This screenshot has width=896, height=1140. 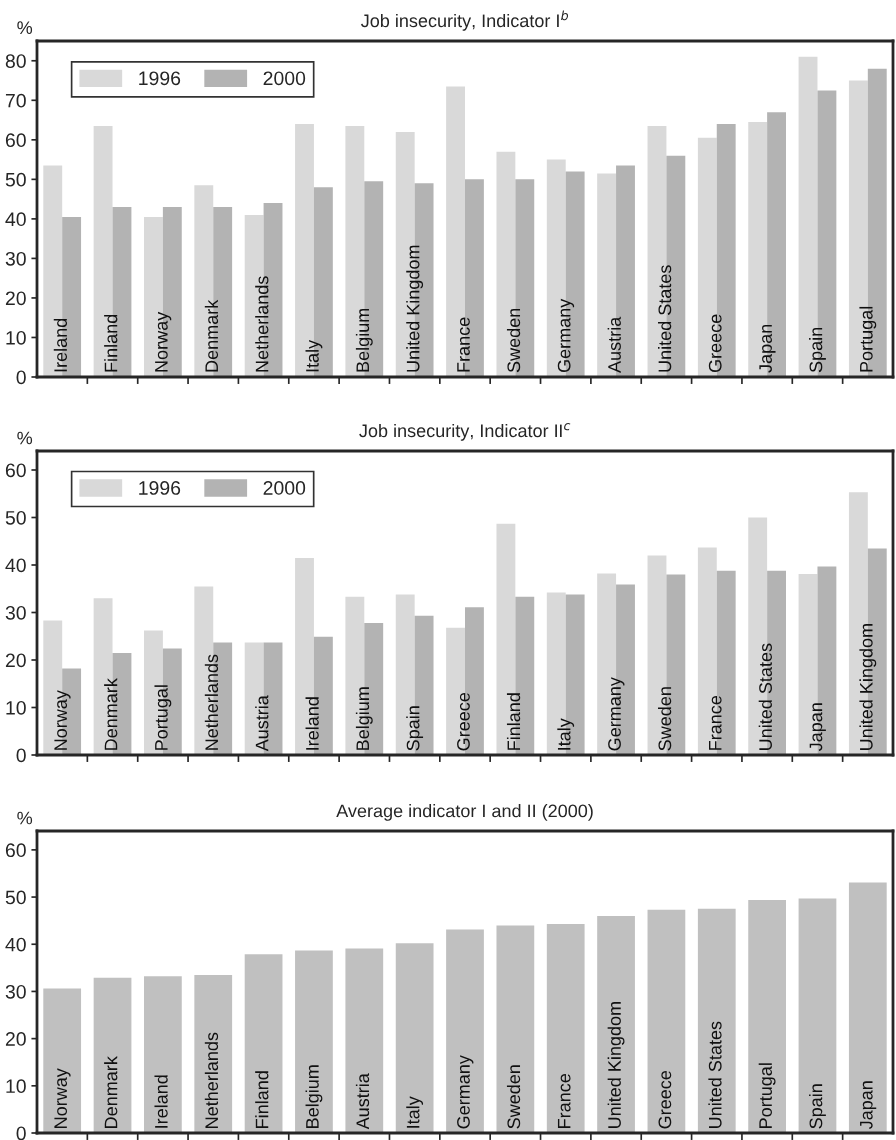 What do you see at coordinates (15, 61) in the screenshot?
I see `y-tick-label: 80` at bounding box center [15, 61].